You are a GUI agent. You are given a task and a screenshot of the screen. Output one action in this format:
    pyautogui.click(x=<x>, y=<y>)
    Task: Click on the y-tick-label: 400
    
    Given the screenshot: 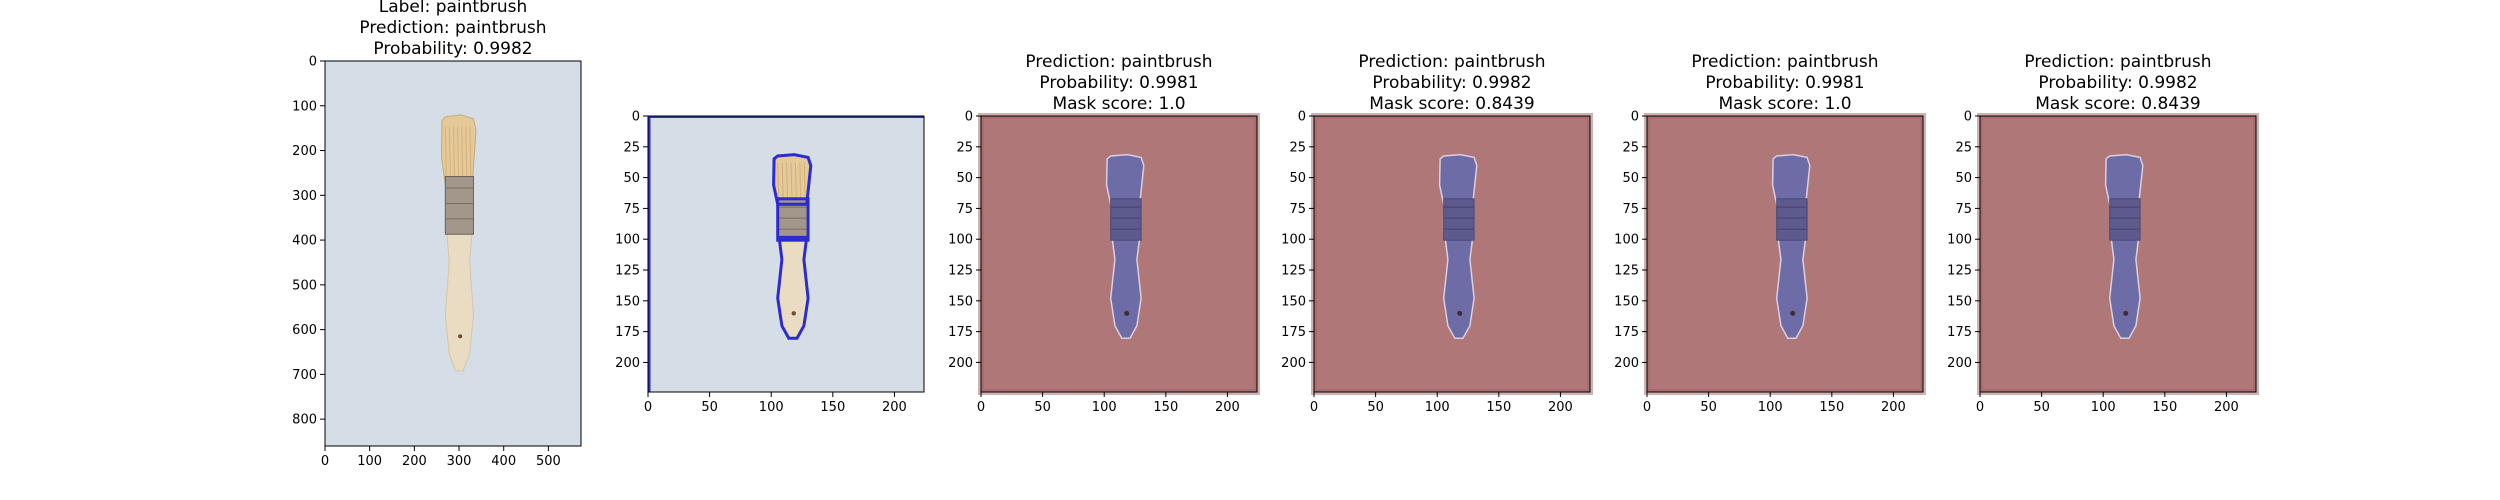 What is the action you would take?
    pyautogui.click(x=304, y=241)
    